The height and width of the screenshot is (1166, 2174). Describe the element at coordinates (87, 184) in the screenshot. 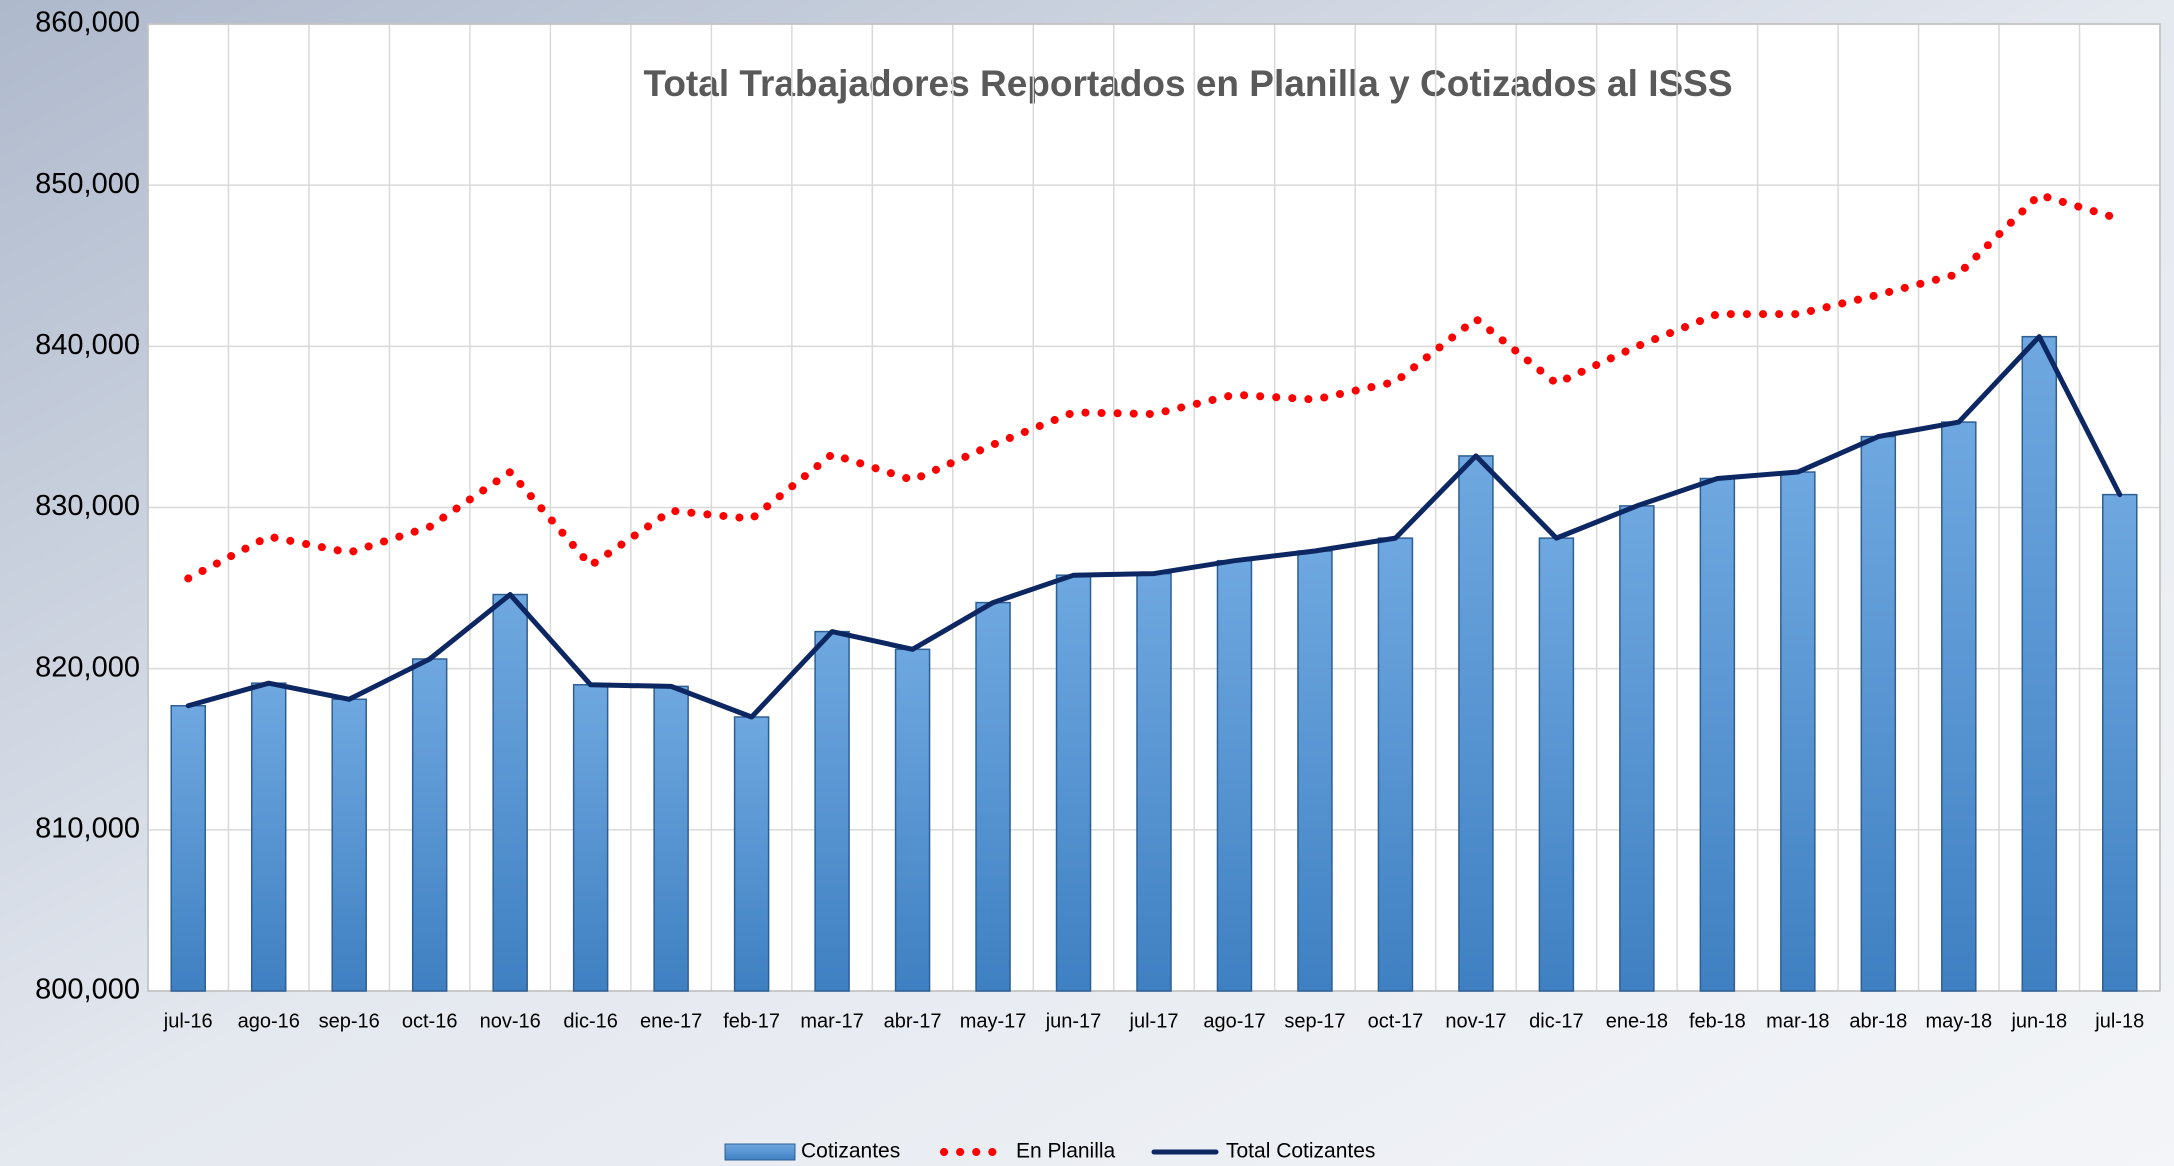

I see `y-tick-label: 850,000` at that location.